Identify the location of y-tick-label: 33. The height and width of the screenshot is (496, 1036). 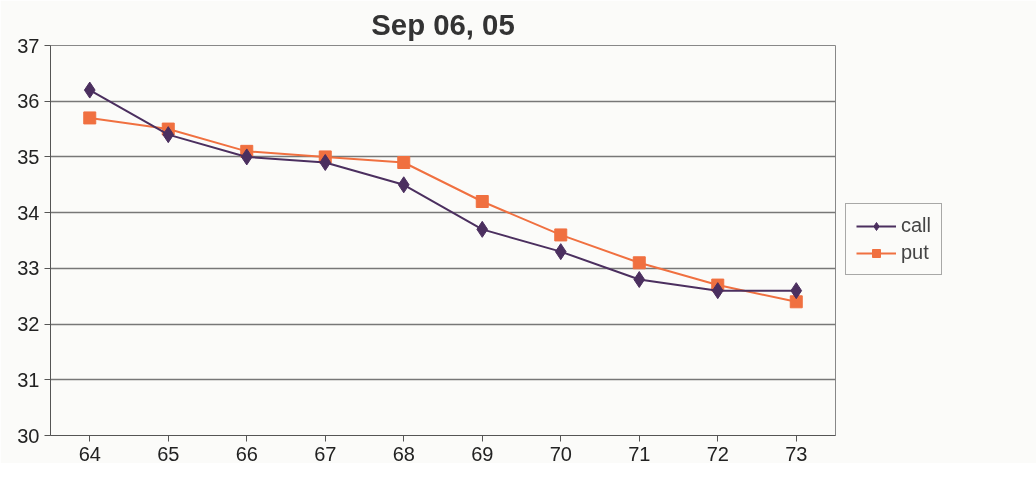
(28, 268).